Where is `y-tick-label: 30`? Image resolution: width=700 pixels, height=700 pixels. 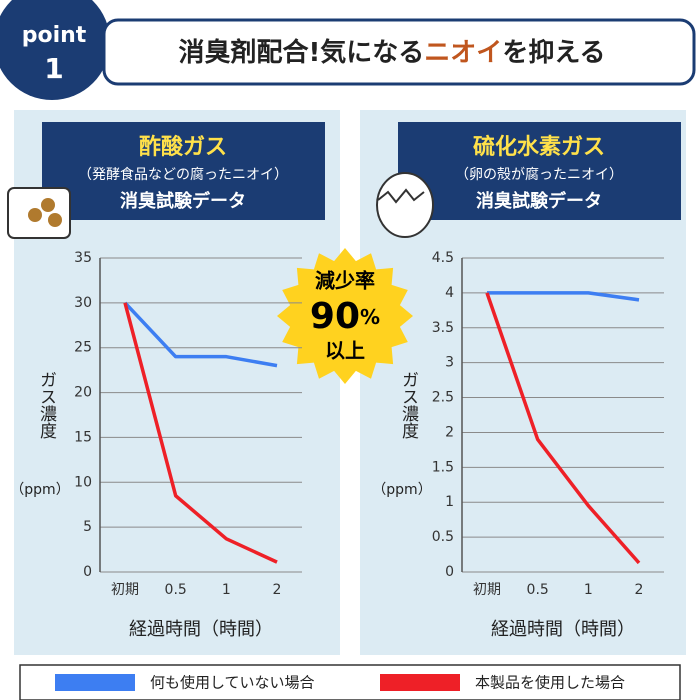
y-tick-label: 30 is located at coordinates (83, 303).